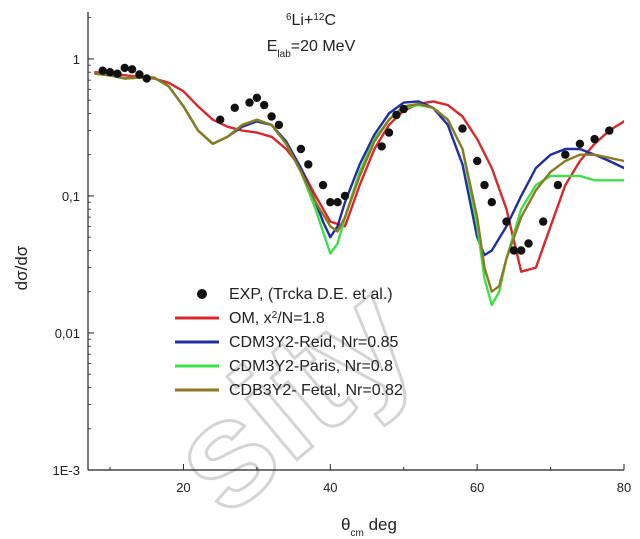  I want to click on legend-label-exp: EXP, (Trcka D.E. et al.), so click(311, 294).